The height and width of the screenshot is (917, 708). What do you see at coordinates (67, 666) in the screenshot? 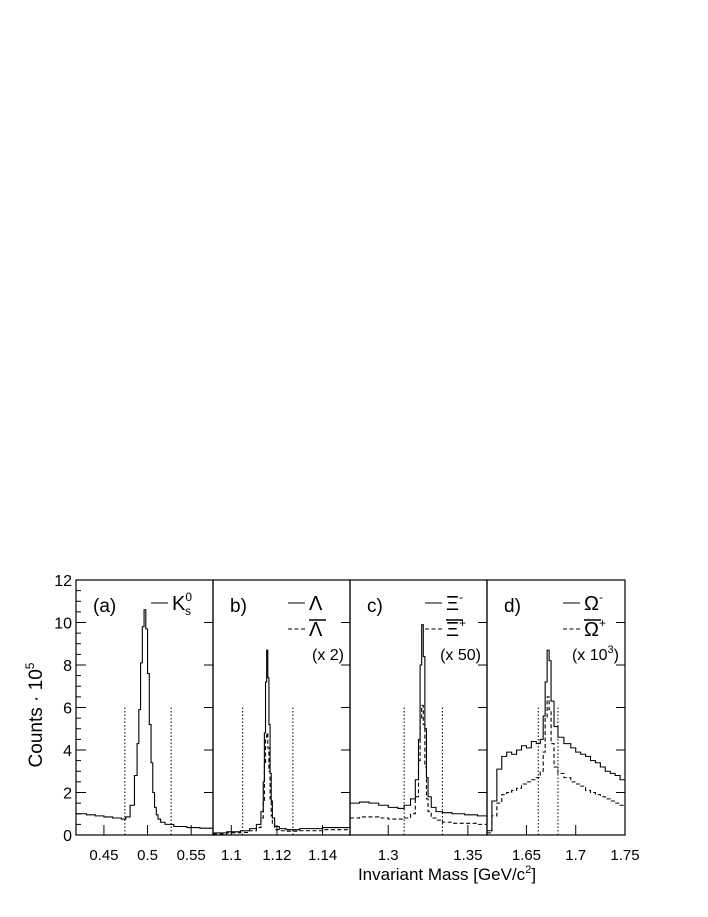
I see `y-tick-label: 8` at bounding box center [67, 666].